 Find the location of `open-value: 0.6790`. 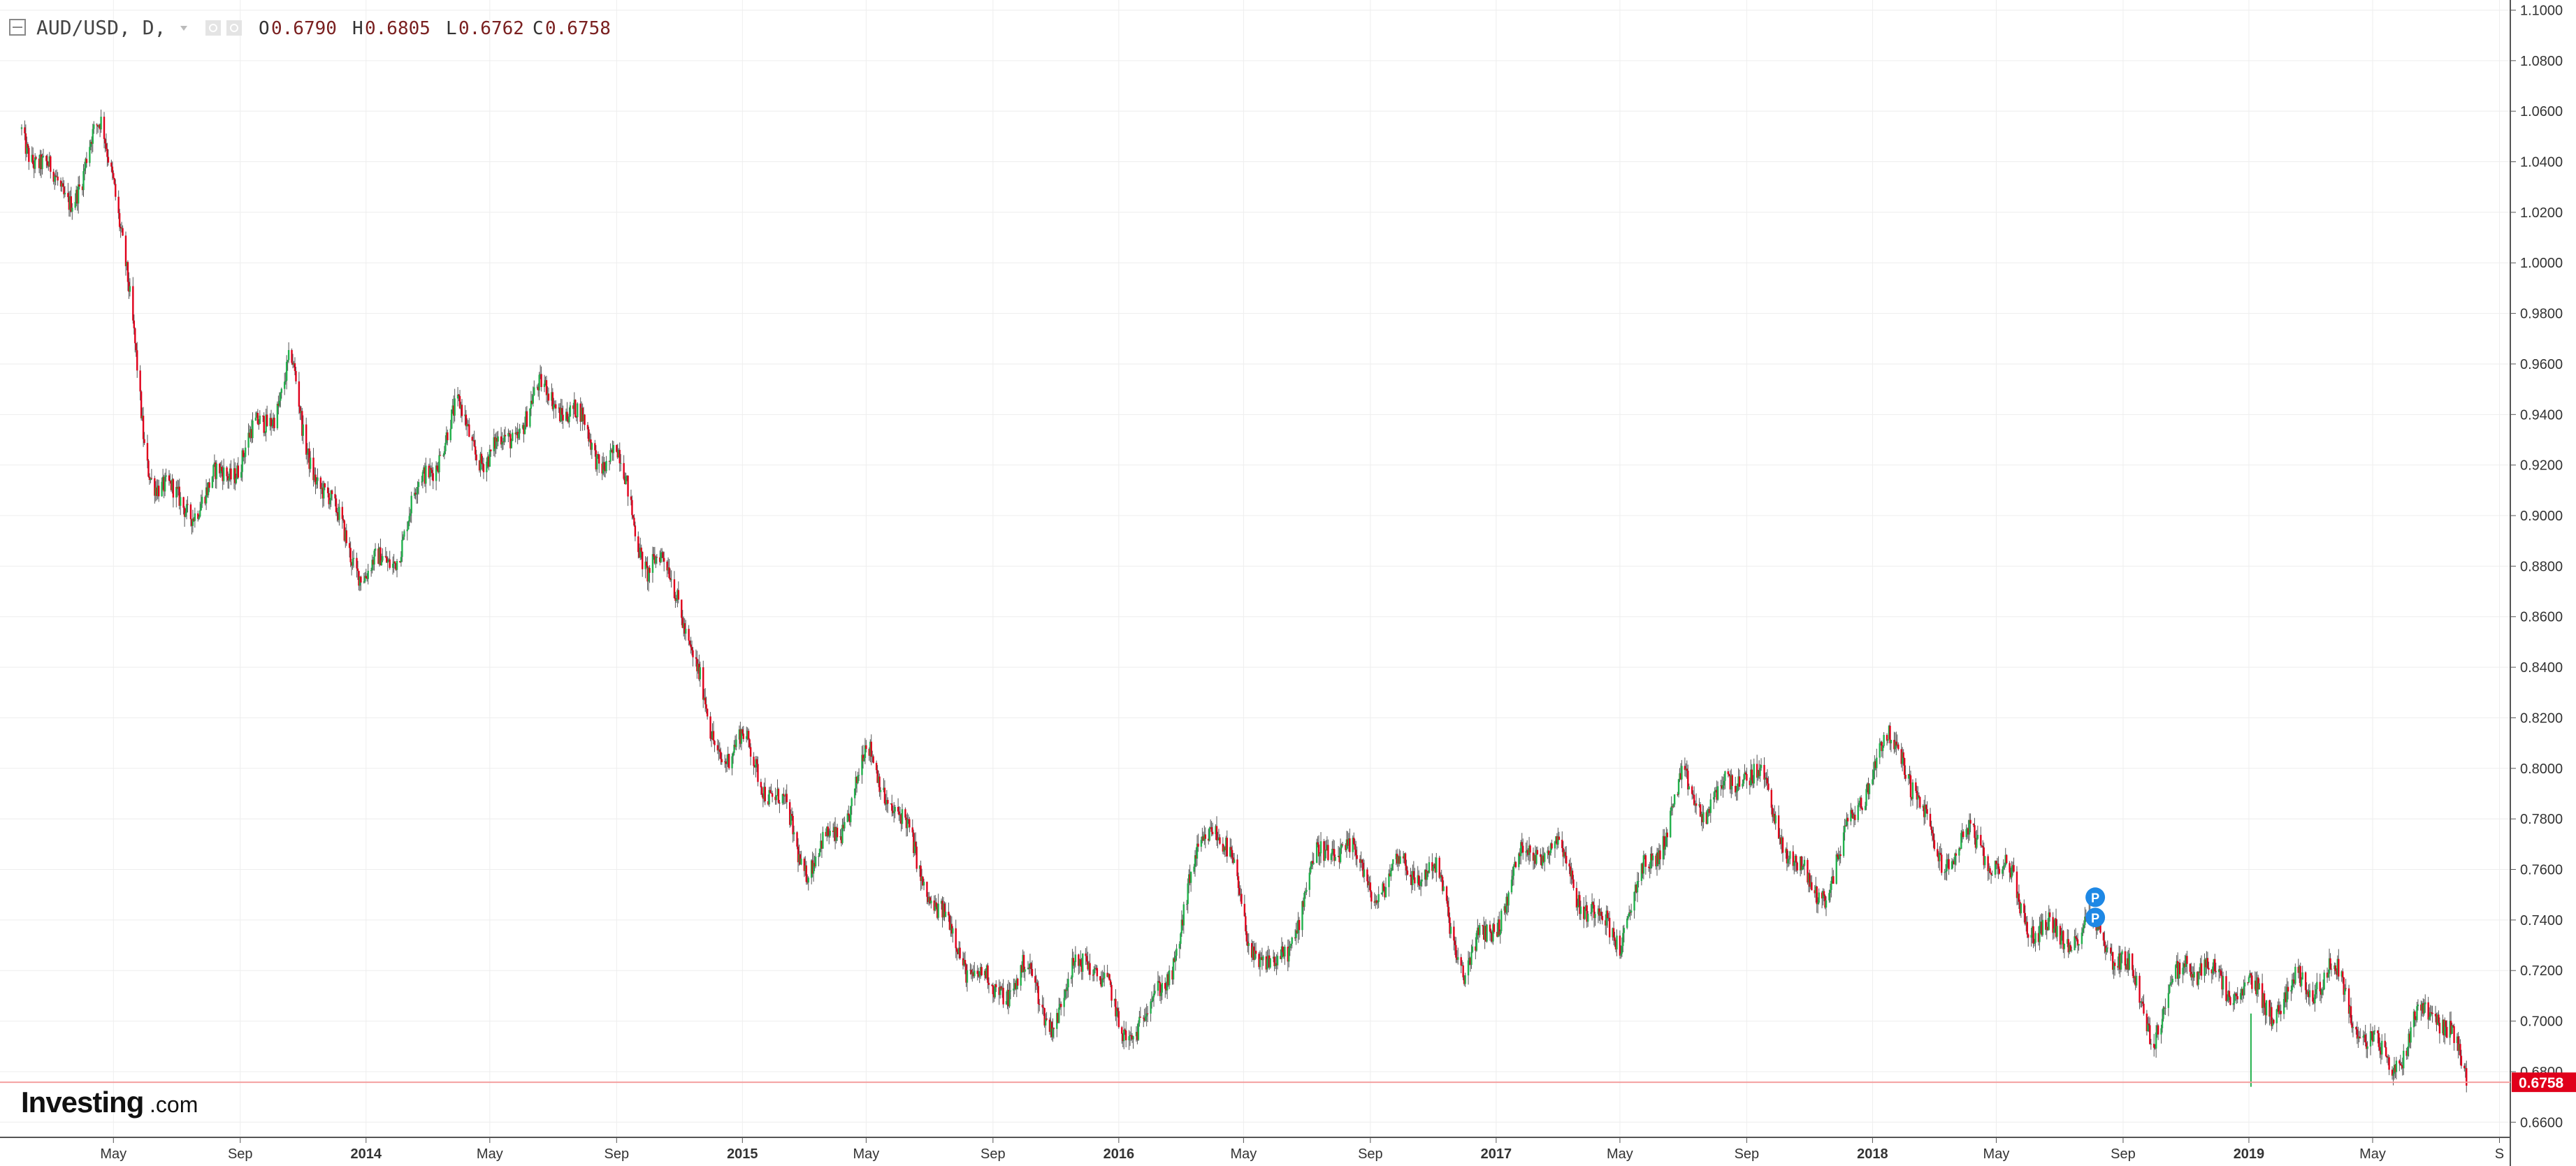

open-value: 0.6790 is located at coordinates (304, 29).